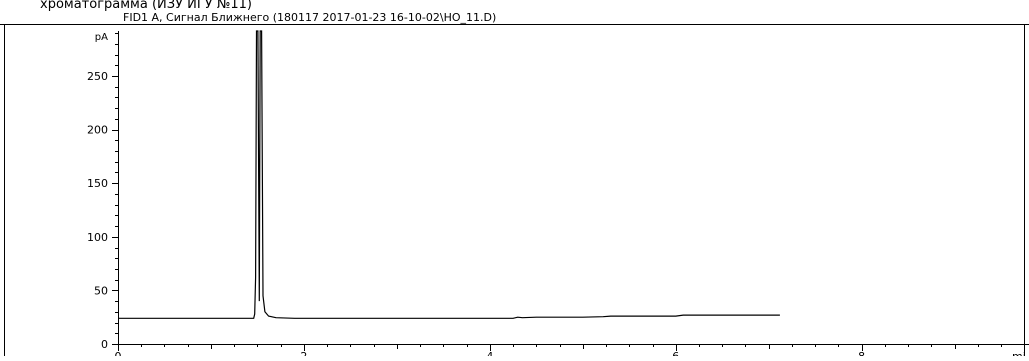 The width and height of the screenshot is (1029, 361). I want to click on x-tick-label: 6, so click(675, 353).